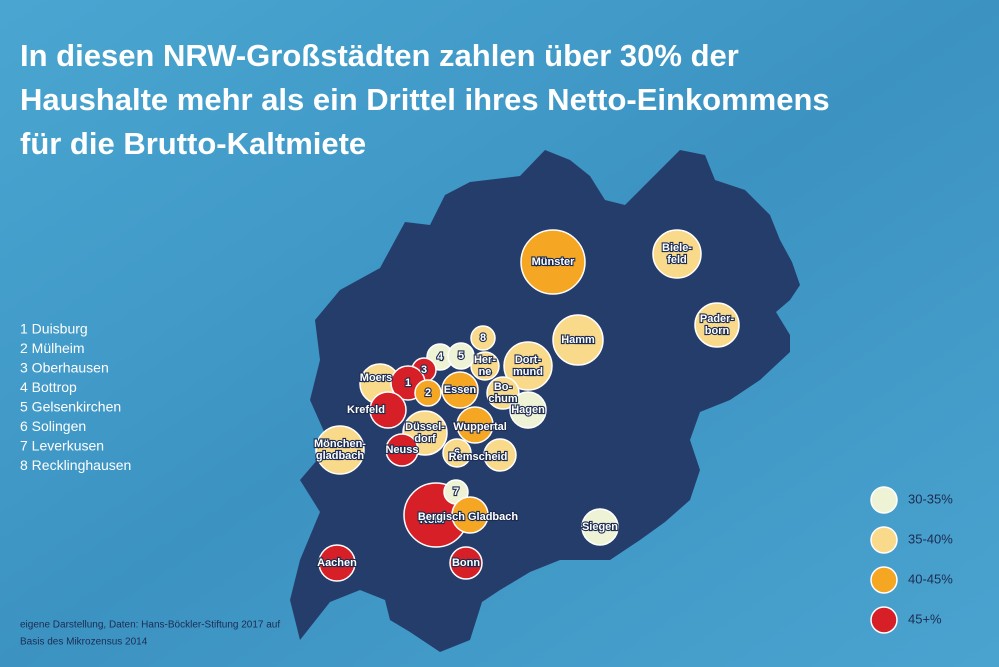  I want to click on title-line: für die Brutto-Kaltmiete, so click(193, 143).